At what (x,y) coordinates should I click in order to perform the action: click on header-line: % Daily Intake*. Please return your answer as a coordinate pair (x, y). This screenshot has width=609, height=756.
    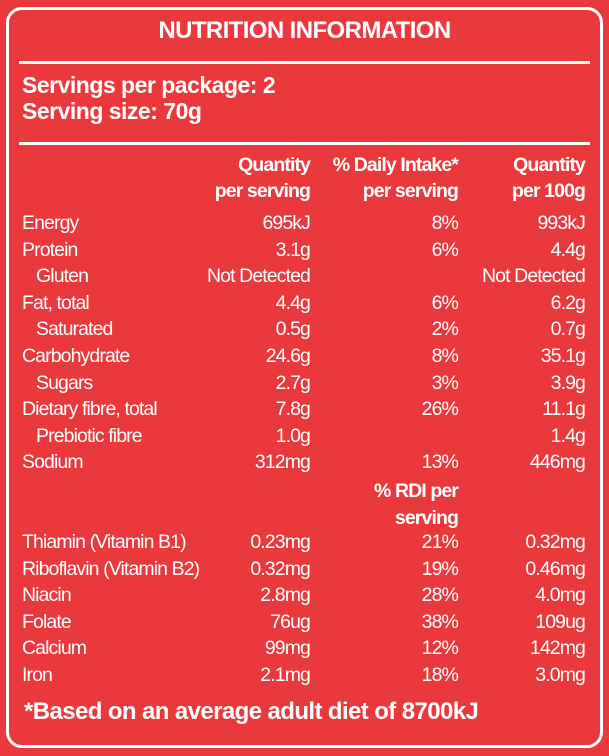
    Looking at the image, I should click on (395, 165).